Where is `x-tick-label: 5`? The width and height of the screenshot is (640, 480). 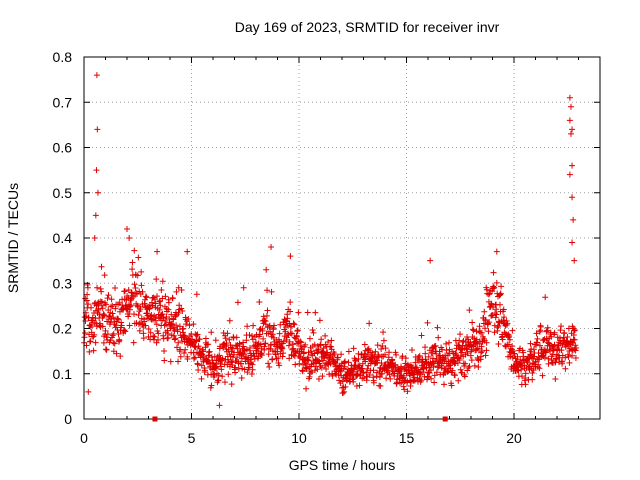 x-tick-label: 5 is located at coordinates (192, 438).